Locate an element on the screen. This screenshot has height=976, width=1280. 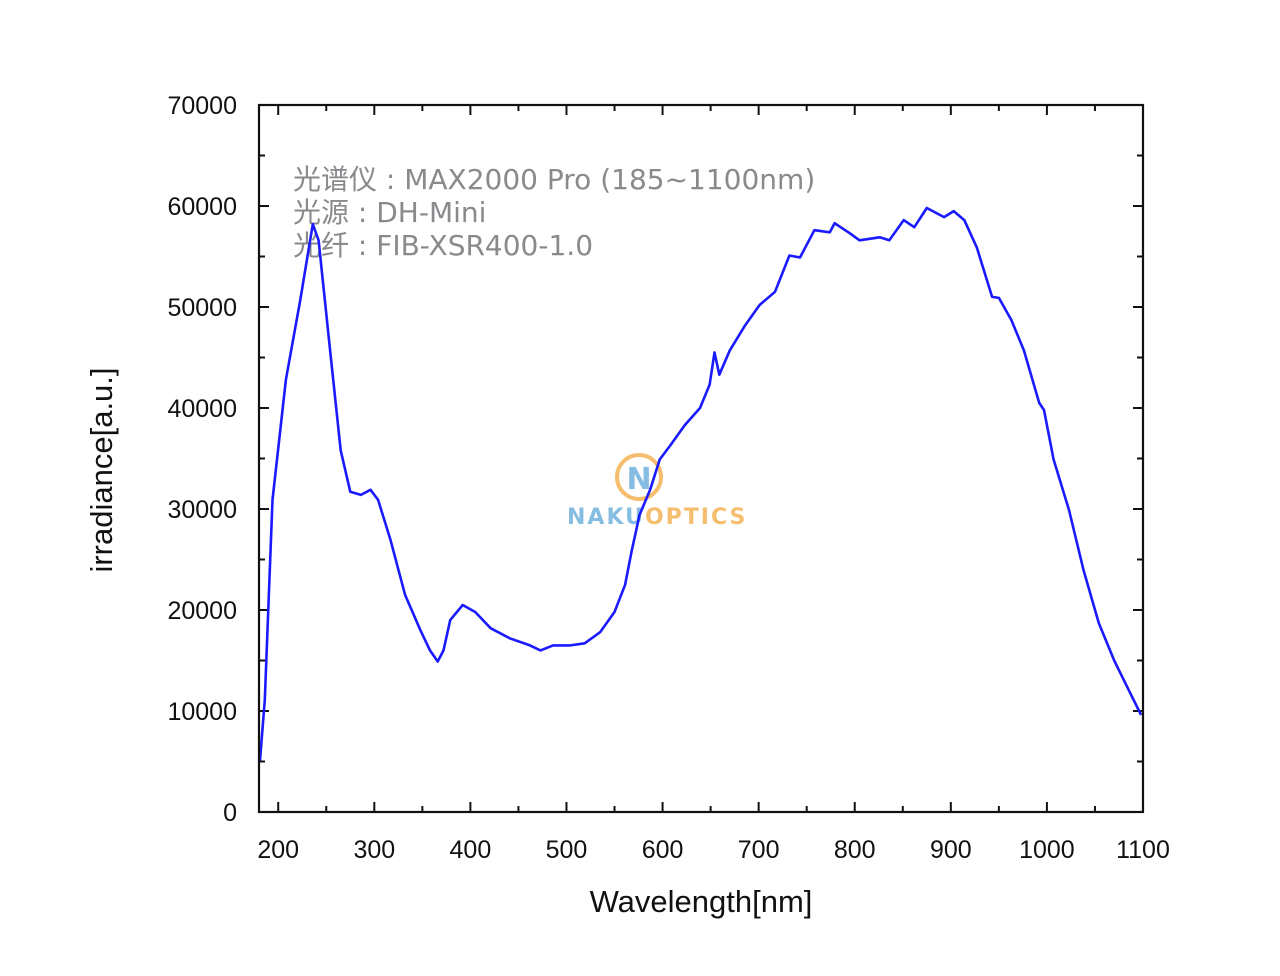
x-tick-label: 700 is located at coordinates (759, 850).